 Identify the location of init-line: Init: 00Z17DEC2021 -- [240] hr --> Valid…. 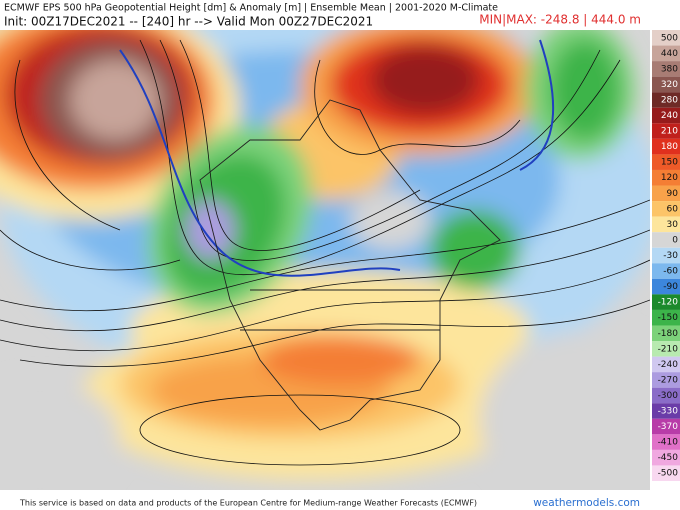
(188, 22).